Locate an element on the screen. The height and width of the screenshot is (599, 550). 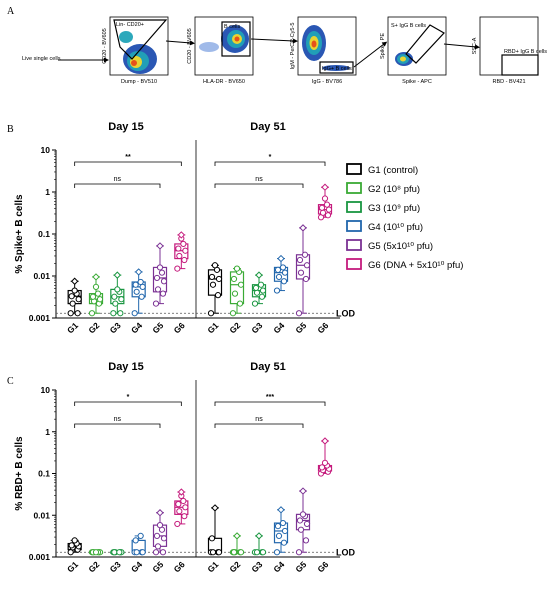
lod-label: LOD is located at coordinates (345, 314).